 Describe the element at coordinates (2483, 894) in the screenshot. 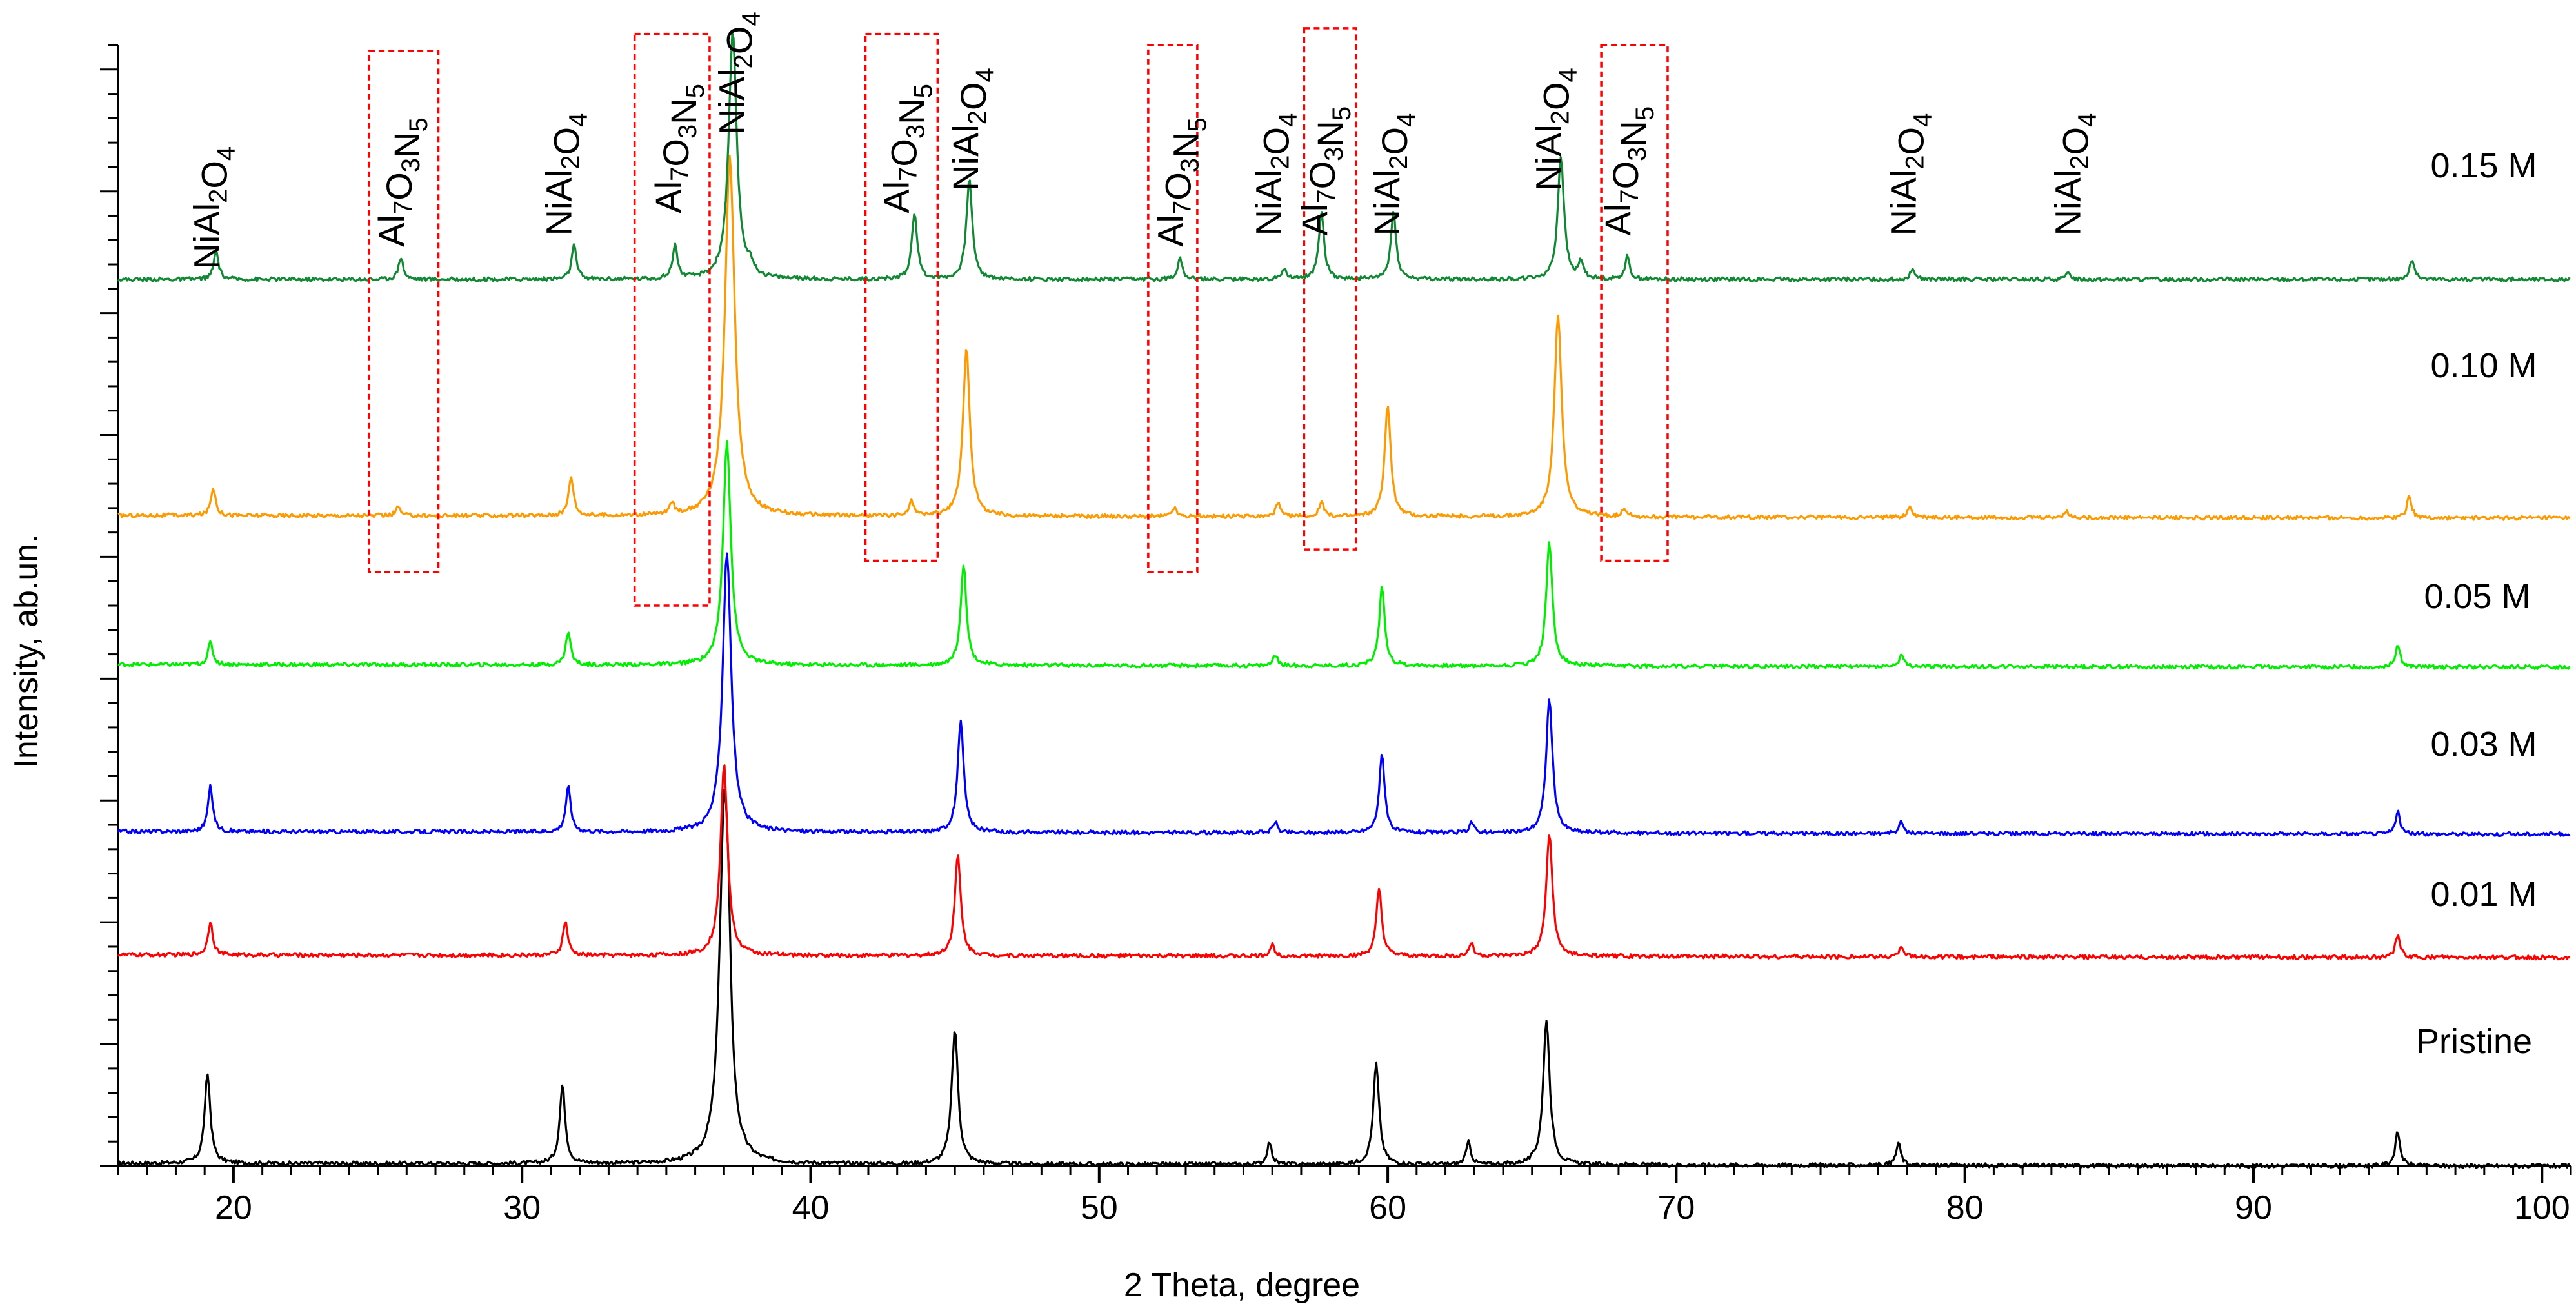

I see `series-label: 0.01 M` at that location.